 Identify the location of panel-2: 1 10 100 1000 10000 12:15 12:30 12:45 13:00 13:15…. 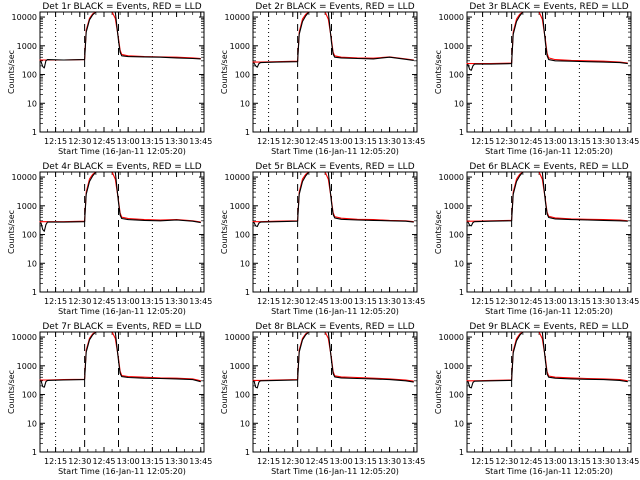
(322, 79).